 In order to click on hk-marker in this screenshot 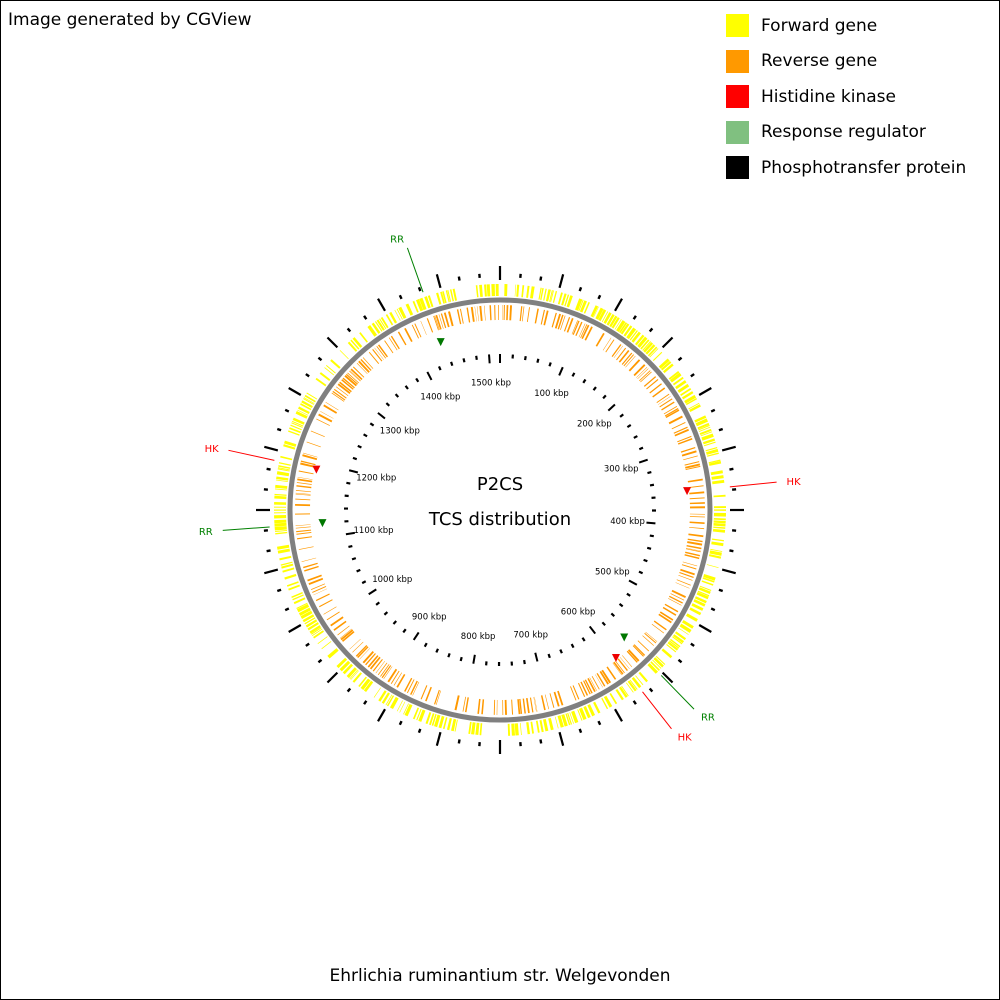, I will do `click(687, 491)`.